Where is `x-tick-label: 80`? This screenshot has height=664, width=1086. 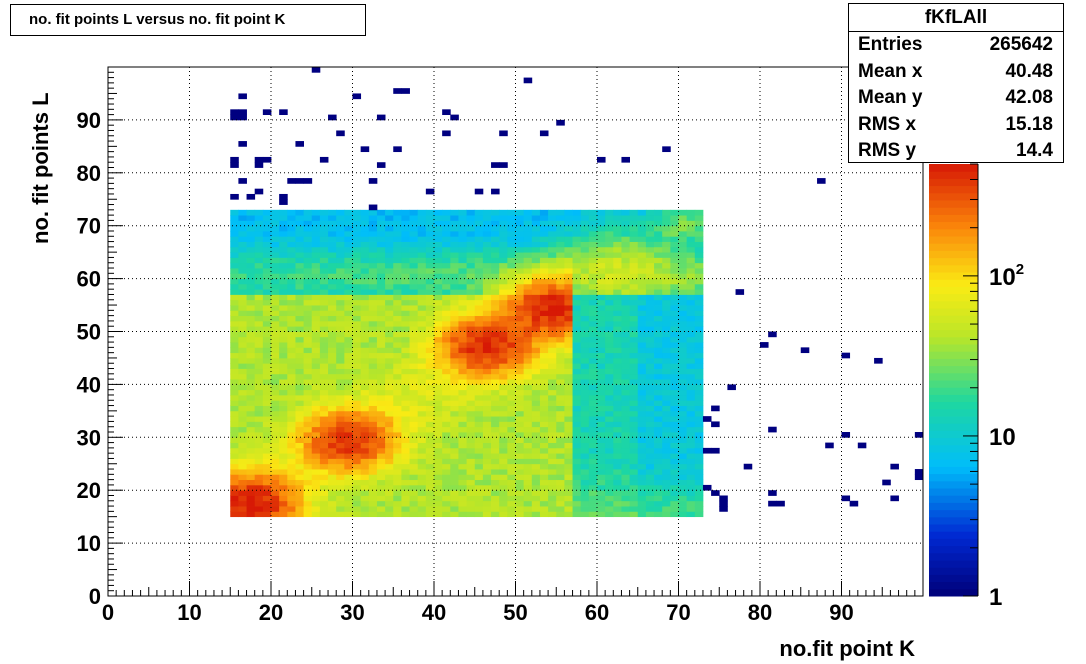
x-tick-label: 80 is located at coordinates (760, 612).